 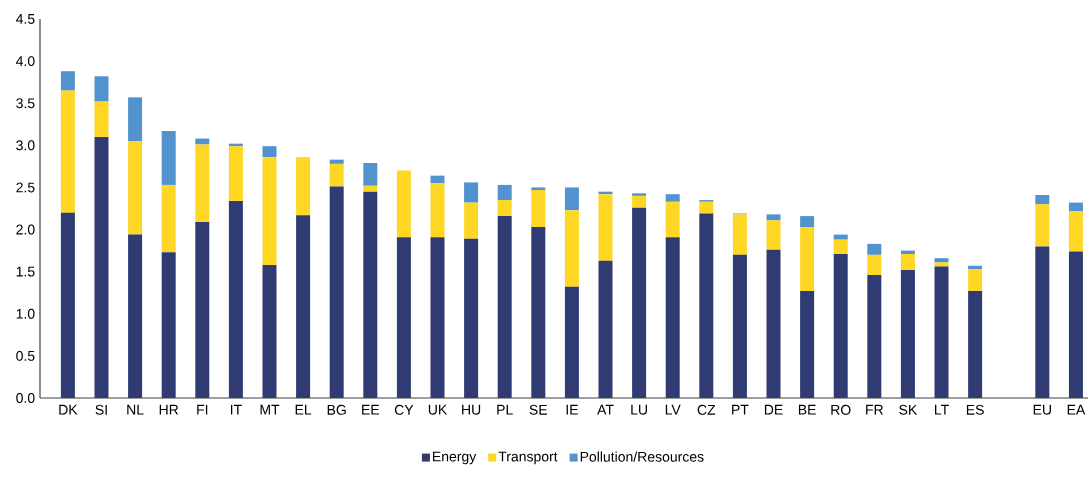 What do you see at coordinates (25, 19) in the screenshot?
I see `y-tick-label: 4.5` at bounding box center [25, 19].